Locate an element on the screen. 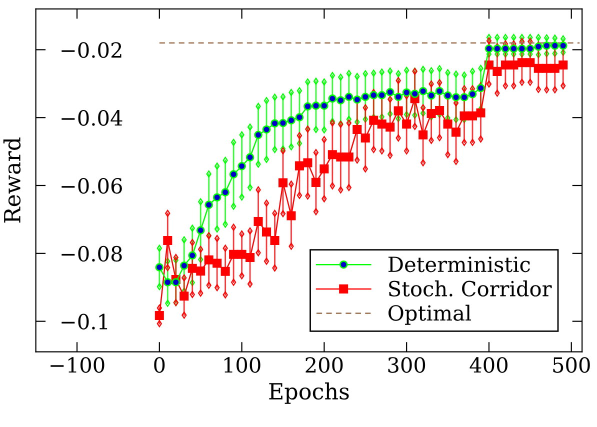 The height and width of the screenshot is (427, 597). y-tick-label: −0.06 is located at coordinates (92, 186).